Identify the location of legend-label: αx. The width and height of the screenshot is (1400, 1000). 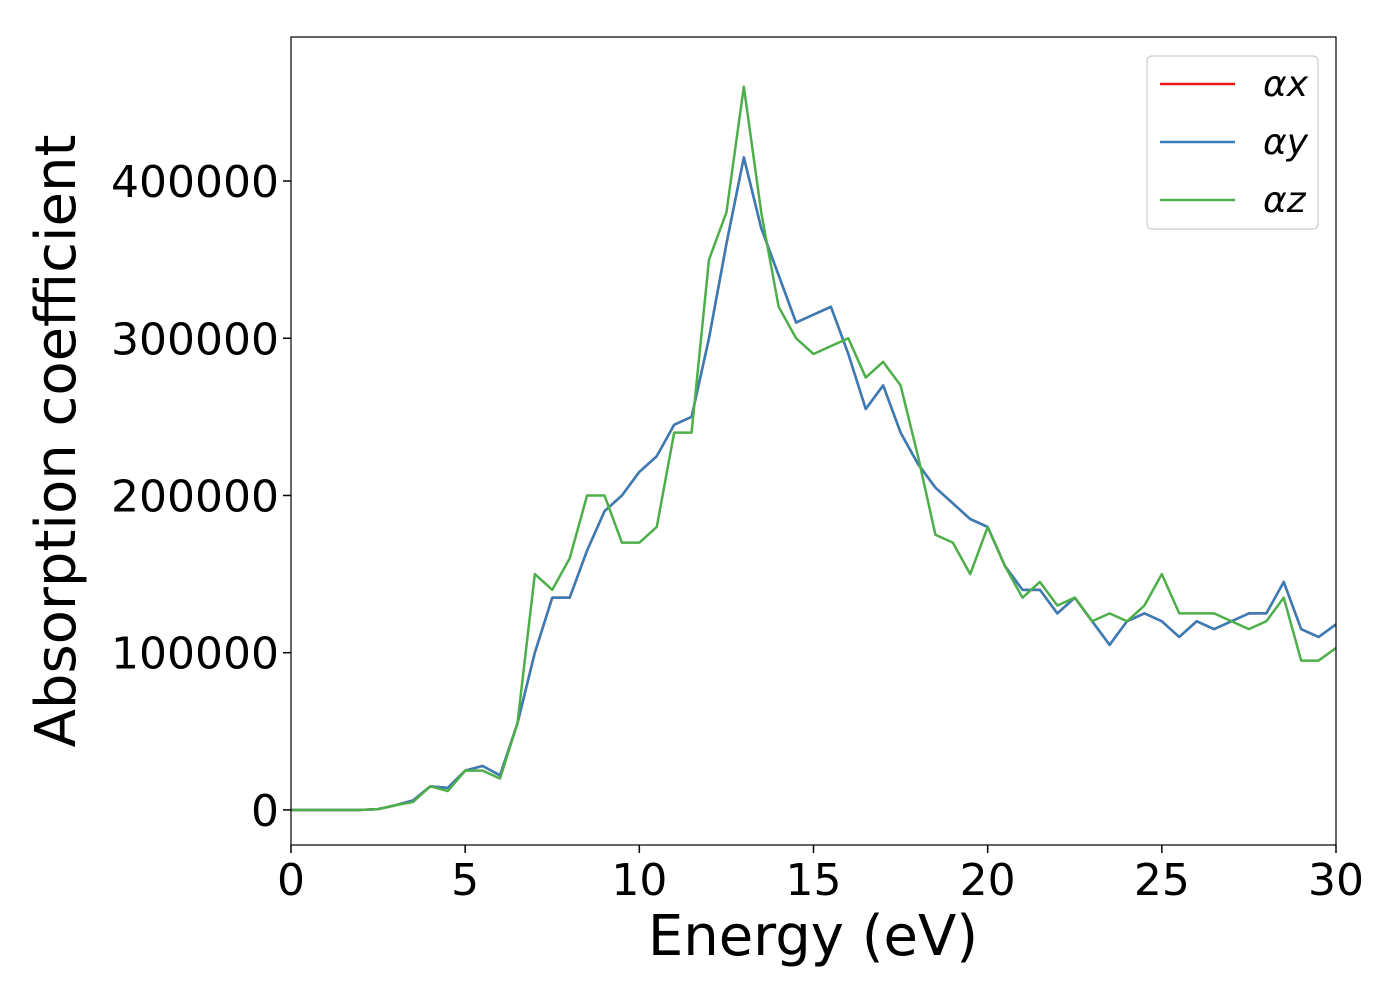
(1286, 84).